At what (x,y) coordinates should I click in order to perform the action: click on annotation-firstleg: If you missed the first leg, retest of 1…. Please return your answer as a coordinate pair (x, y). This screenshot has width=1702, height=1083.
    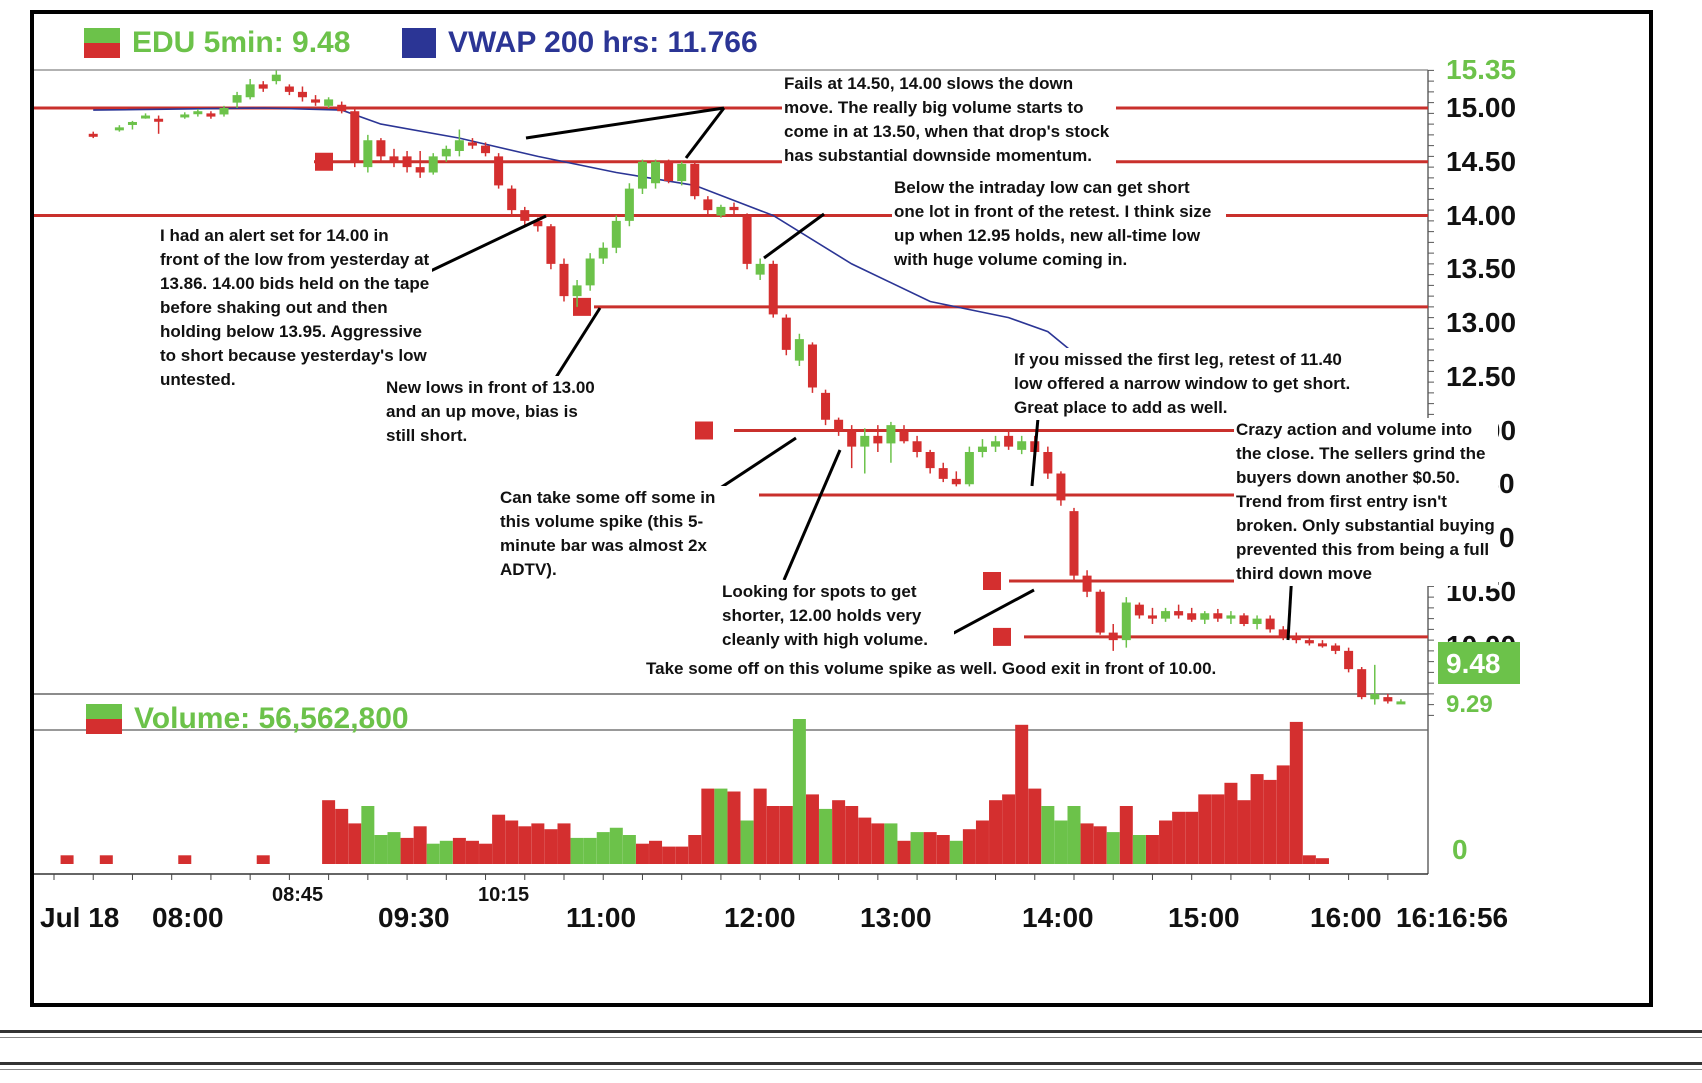
    Looking at the image, I should click on (1184, 384).